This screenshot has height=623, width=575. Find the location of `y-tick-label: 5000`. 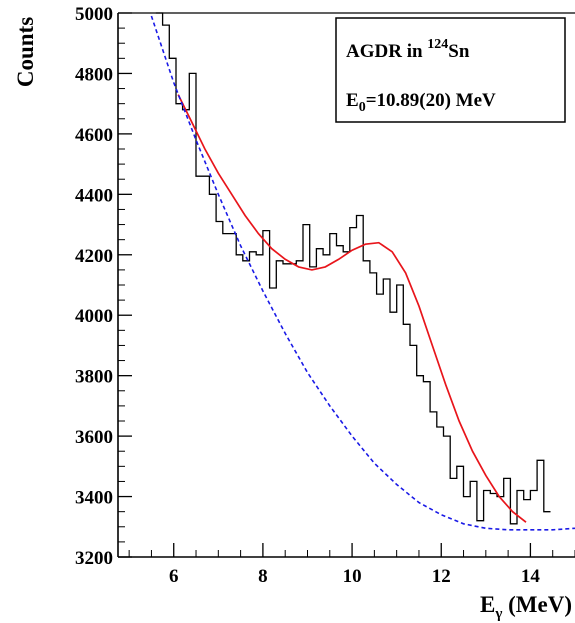

y-tick-label: 5000 is located at coordinates (94, 14).